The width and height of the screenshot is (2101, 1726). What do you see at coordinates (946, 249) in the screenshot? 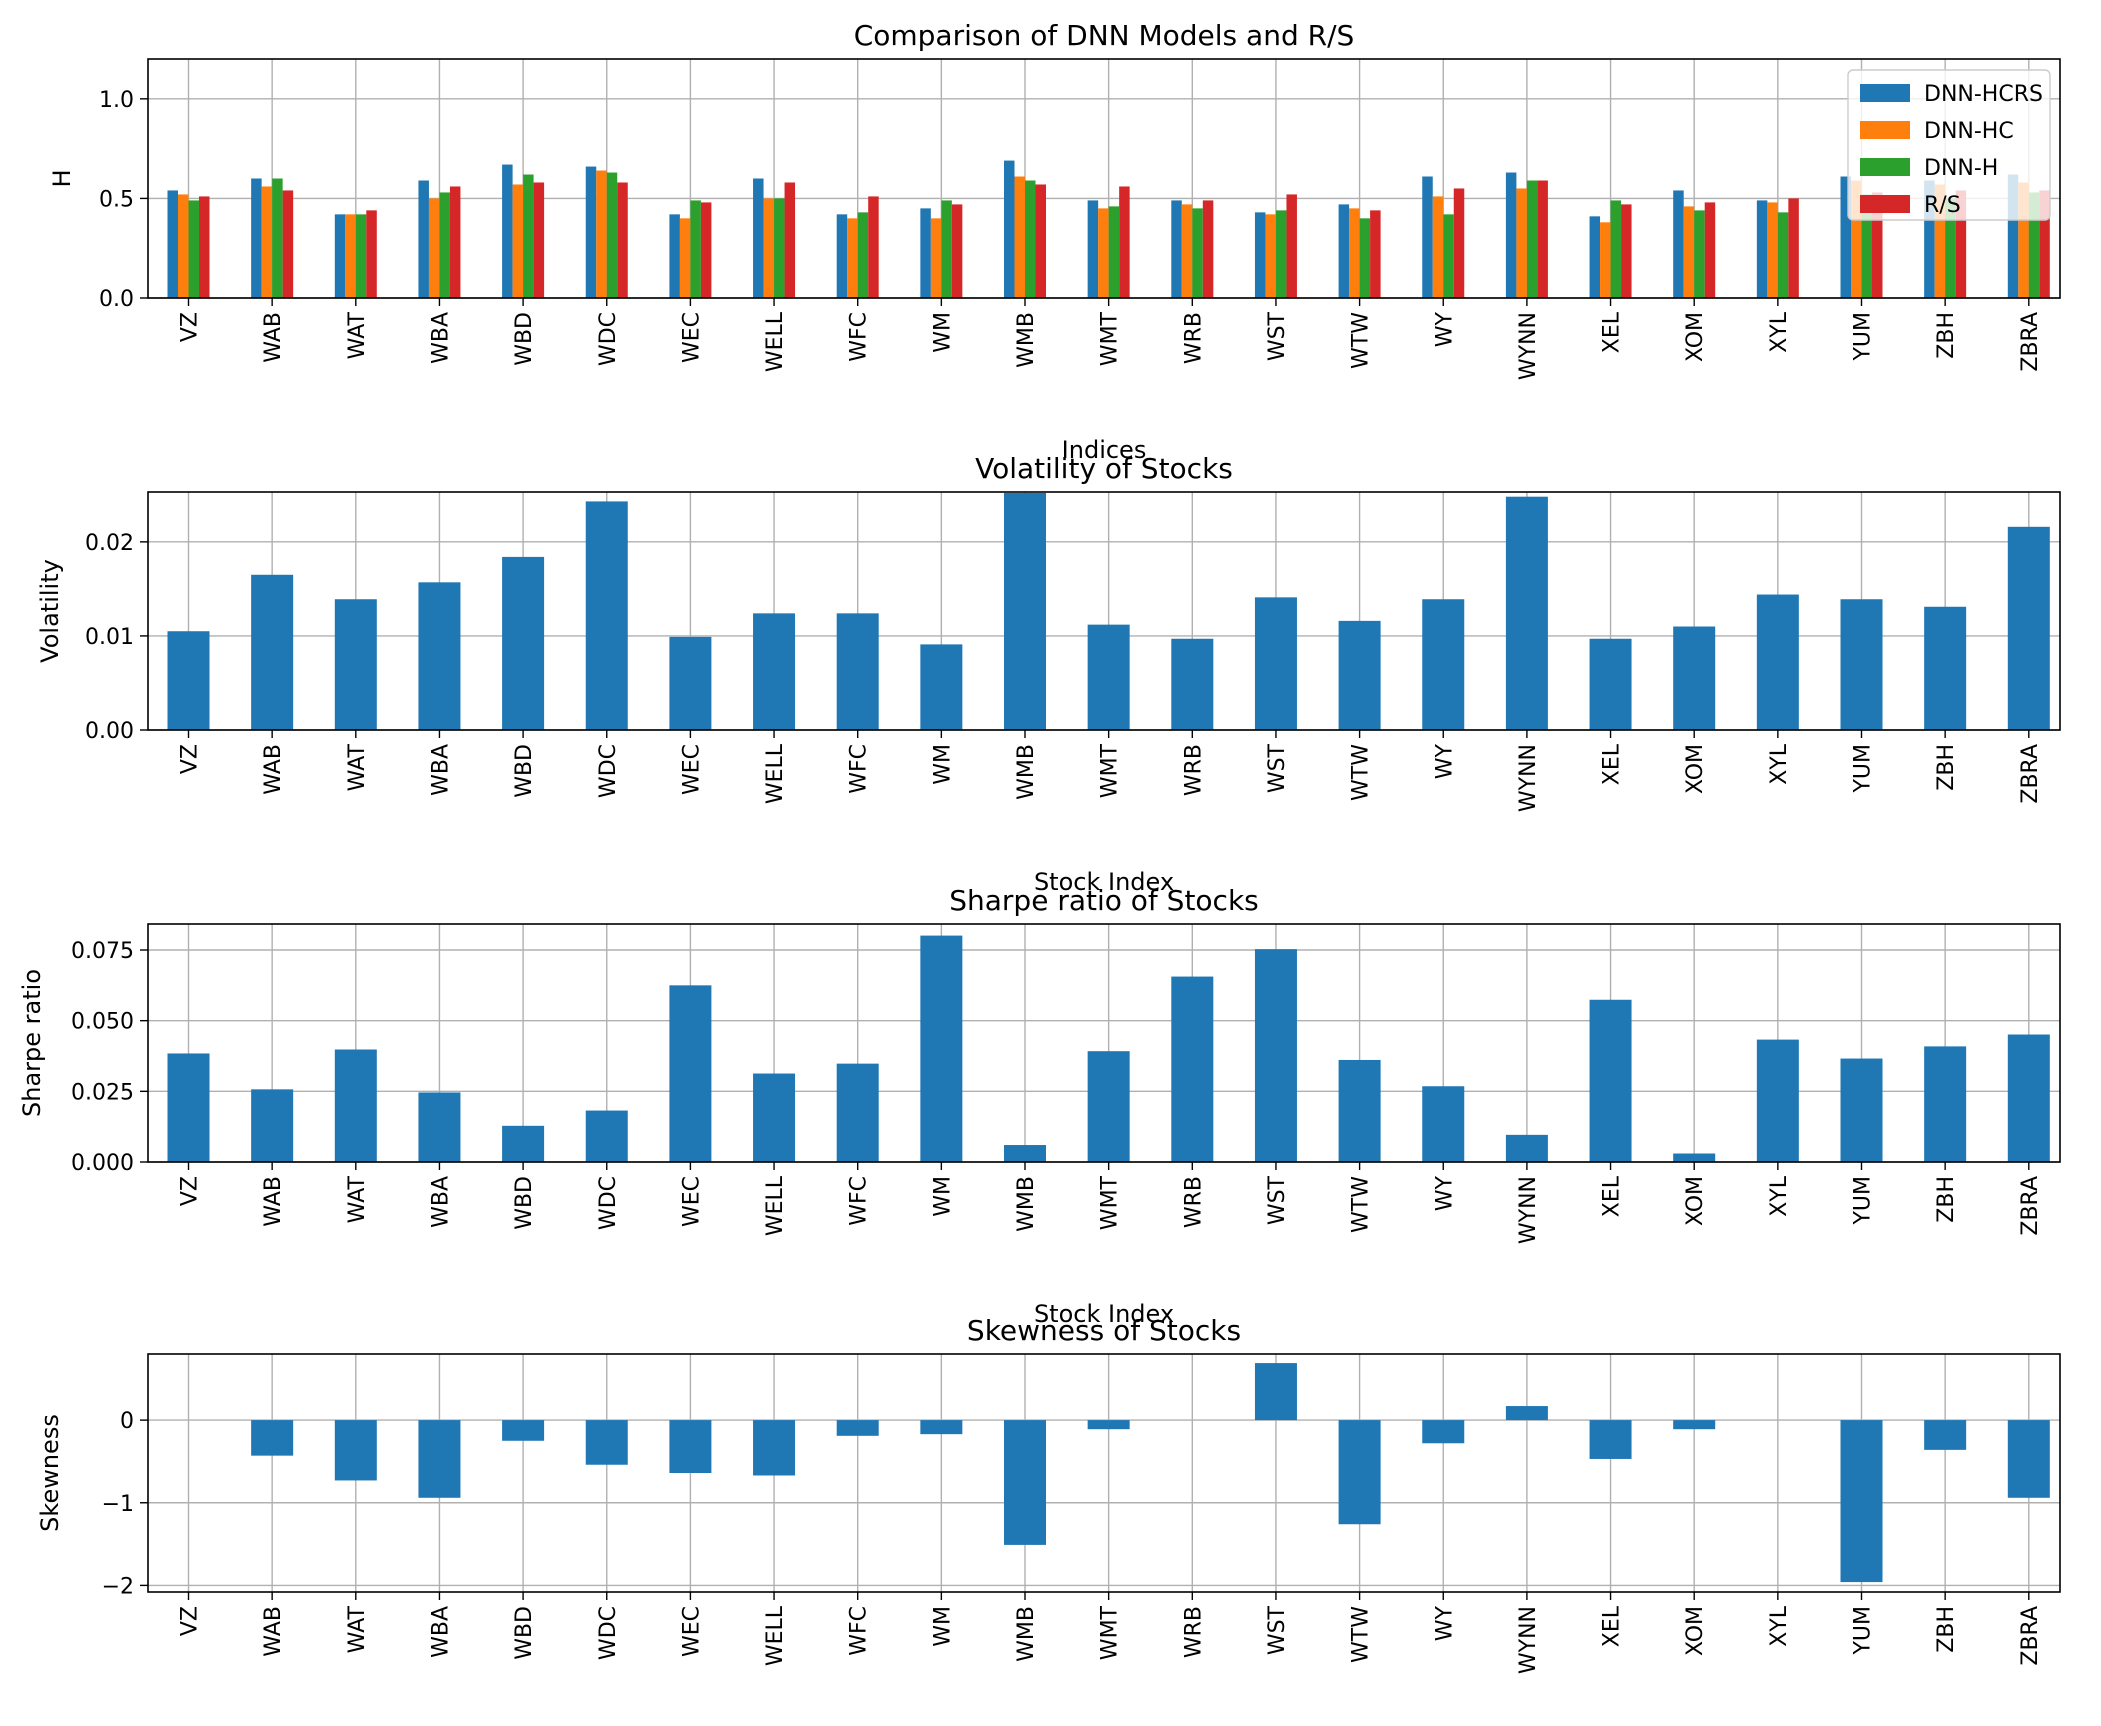
I see `bar-dnn-h-wm` at bounding box center [946, 249].